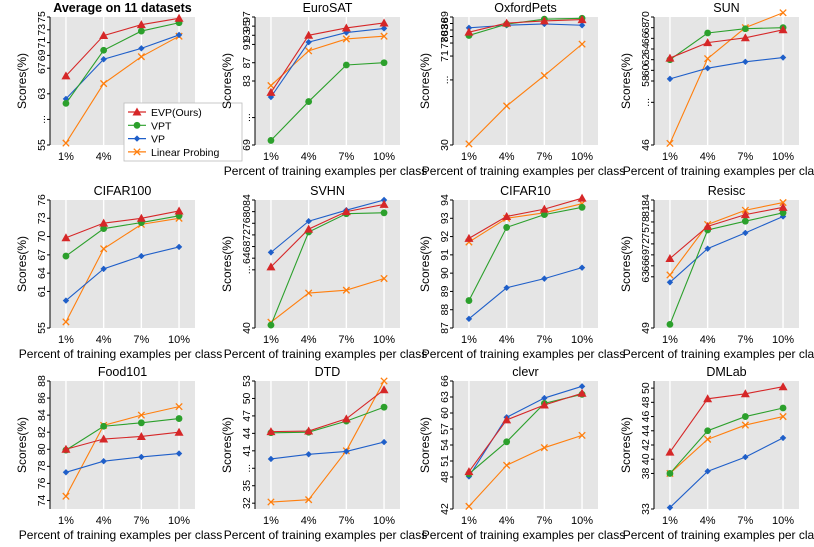  I want to click on y-tick-label: 49, so click(646, 328).